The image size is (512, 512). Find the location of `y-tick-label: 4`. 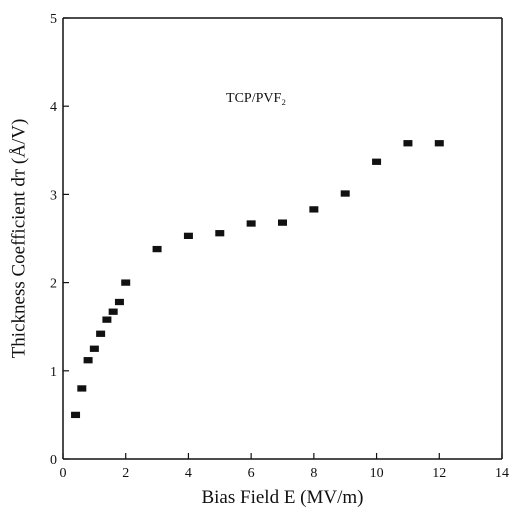

y-tick-label: 4 is located at coordinates (53, 107).